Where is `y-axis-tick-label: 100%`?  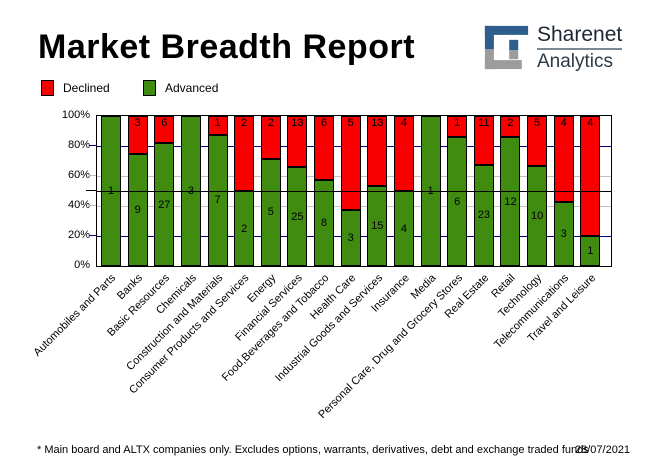
y-axis-tick-label: 100% is located at coordinates (75, 115).